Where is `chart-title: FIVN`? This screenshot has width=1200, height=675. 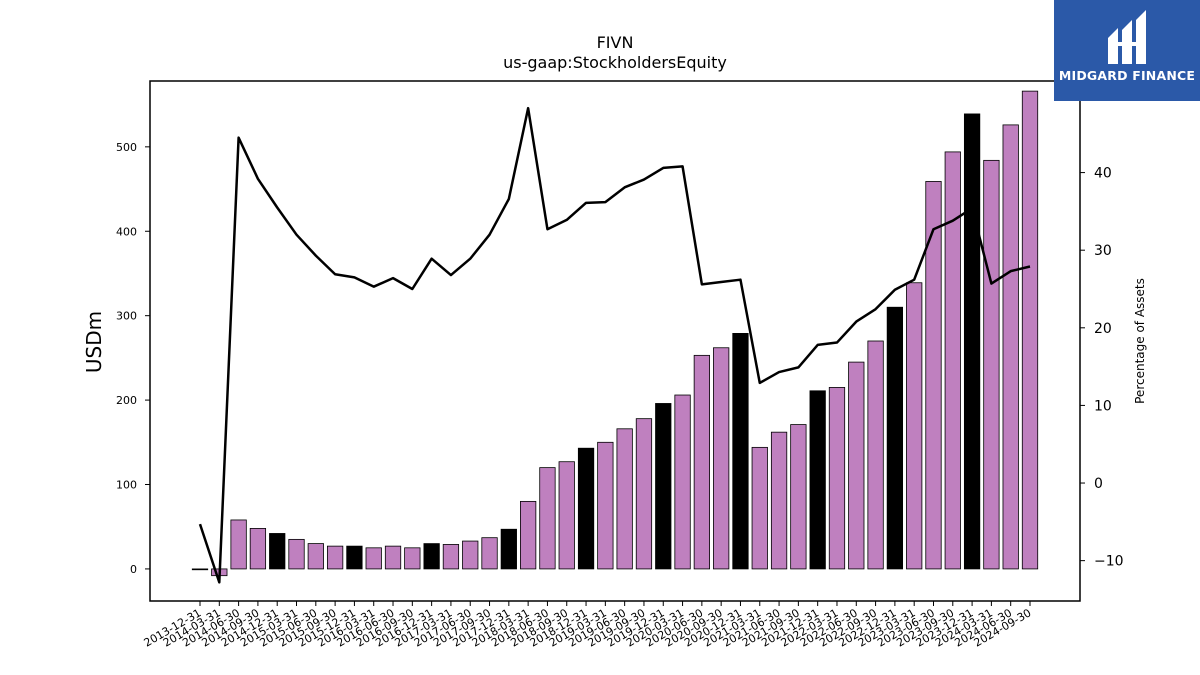 chart-title: FIVN is located at coordinates (615, 42).